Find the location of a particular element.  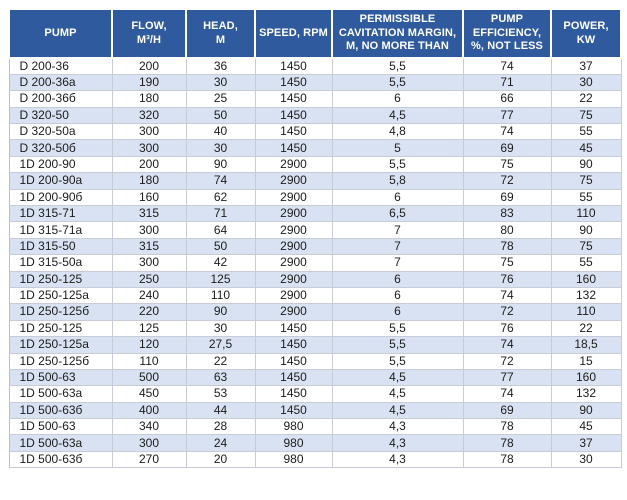

value-cell-efficiency: 69 is located at coordinates (507, 148).